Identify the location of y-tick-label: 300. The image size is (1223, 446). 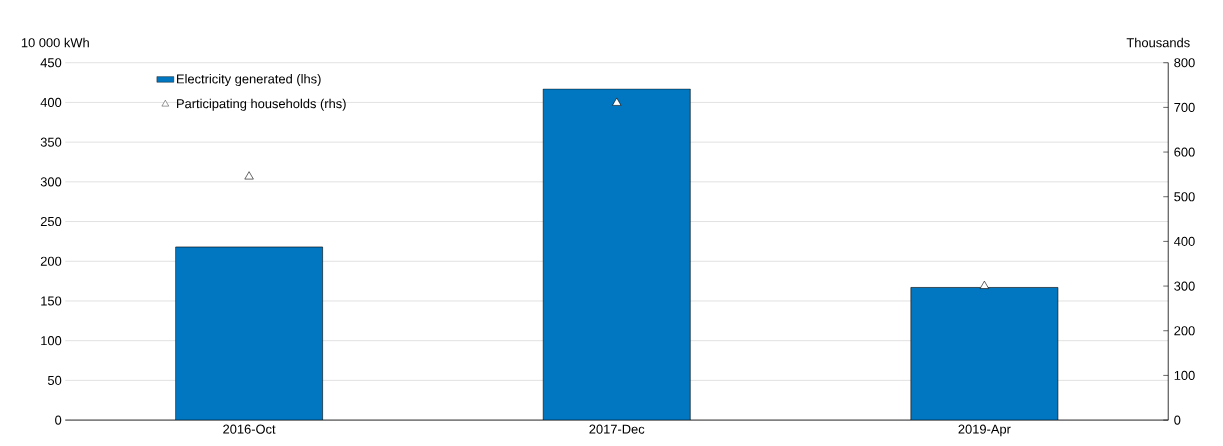
(51, 182).